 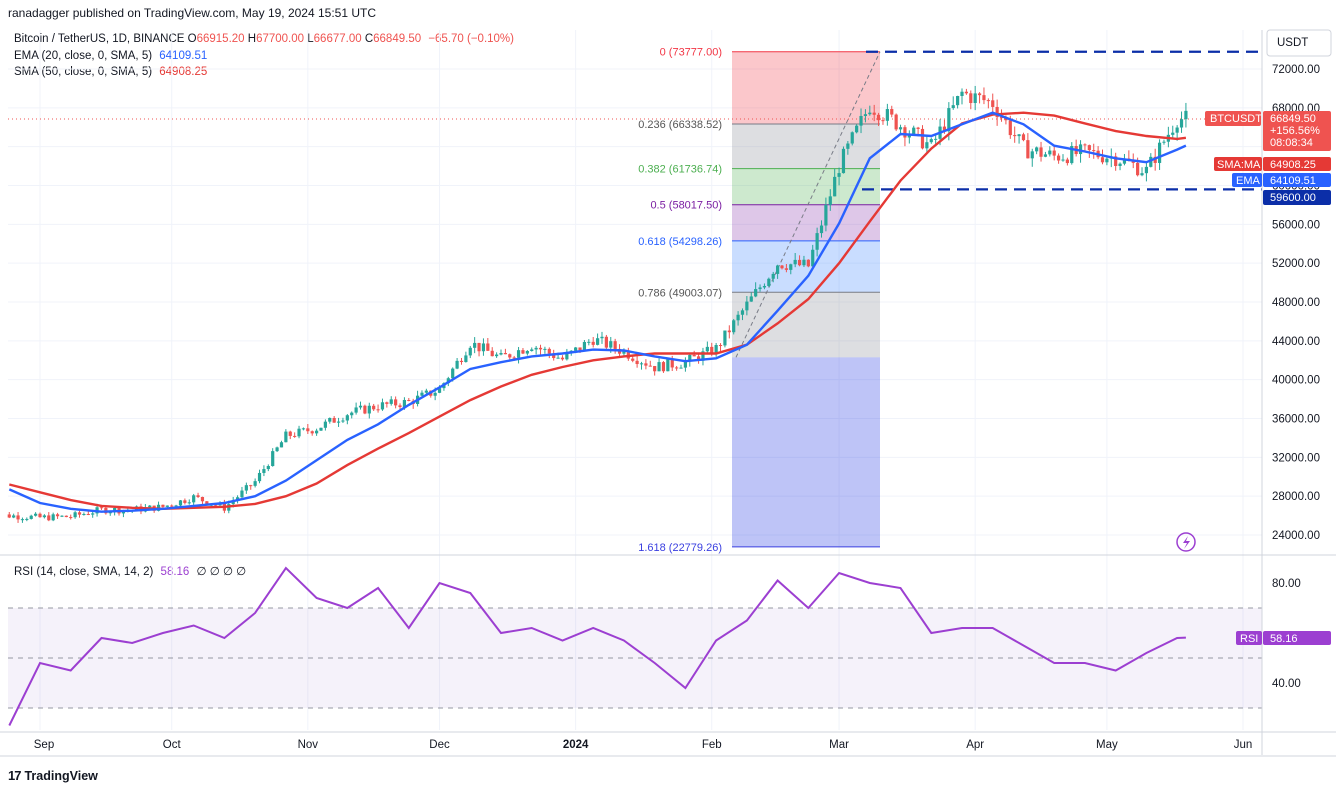 What do you see at coordinates (1293, 198) in the screenshot?
I see `level-badge-text: 59600.00` at bounding box center [1293, 198].